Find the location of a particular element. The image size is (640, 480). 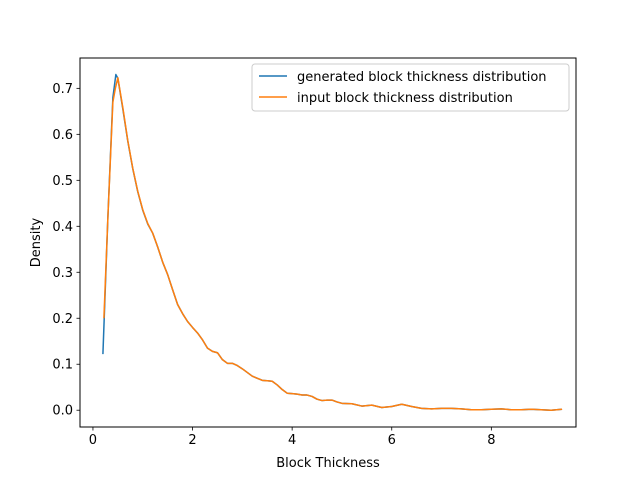

x-tick-label: 0 is located at coordinates (93, 440).